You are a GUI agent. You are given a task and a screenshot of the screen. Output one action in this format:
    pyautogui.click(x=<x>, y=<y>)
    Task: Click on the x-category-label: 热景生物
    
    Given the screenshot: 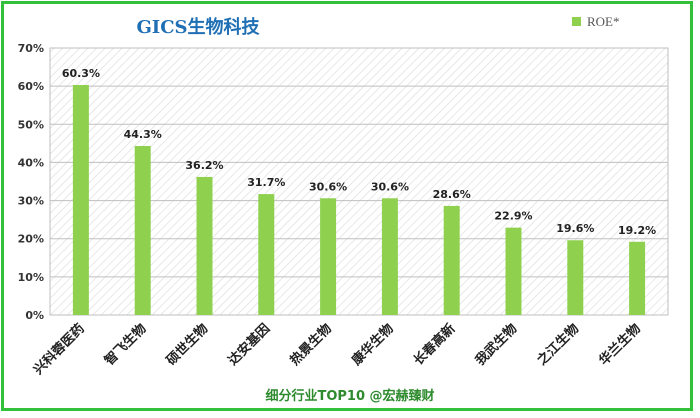 What is the action you would take?
    pyautogui.click(x=311, y=345)
    